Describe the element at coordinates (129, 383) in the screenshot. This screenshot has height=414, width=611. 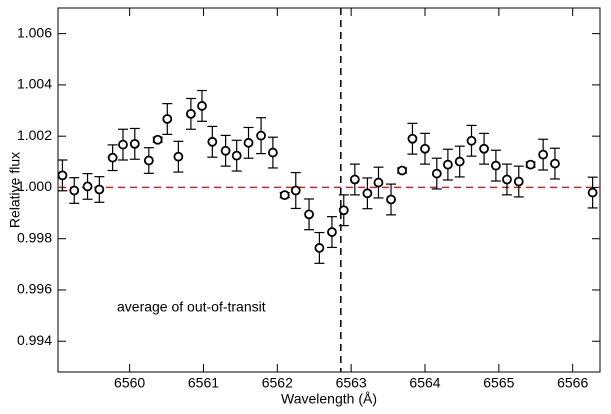
I see `x-tick-label: 6560` at that location.